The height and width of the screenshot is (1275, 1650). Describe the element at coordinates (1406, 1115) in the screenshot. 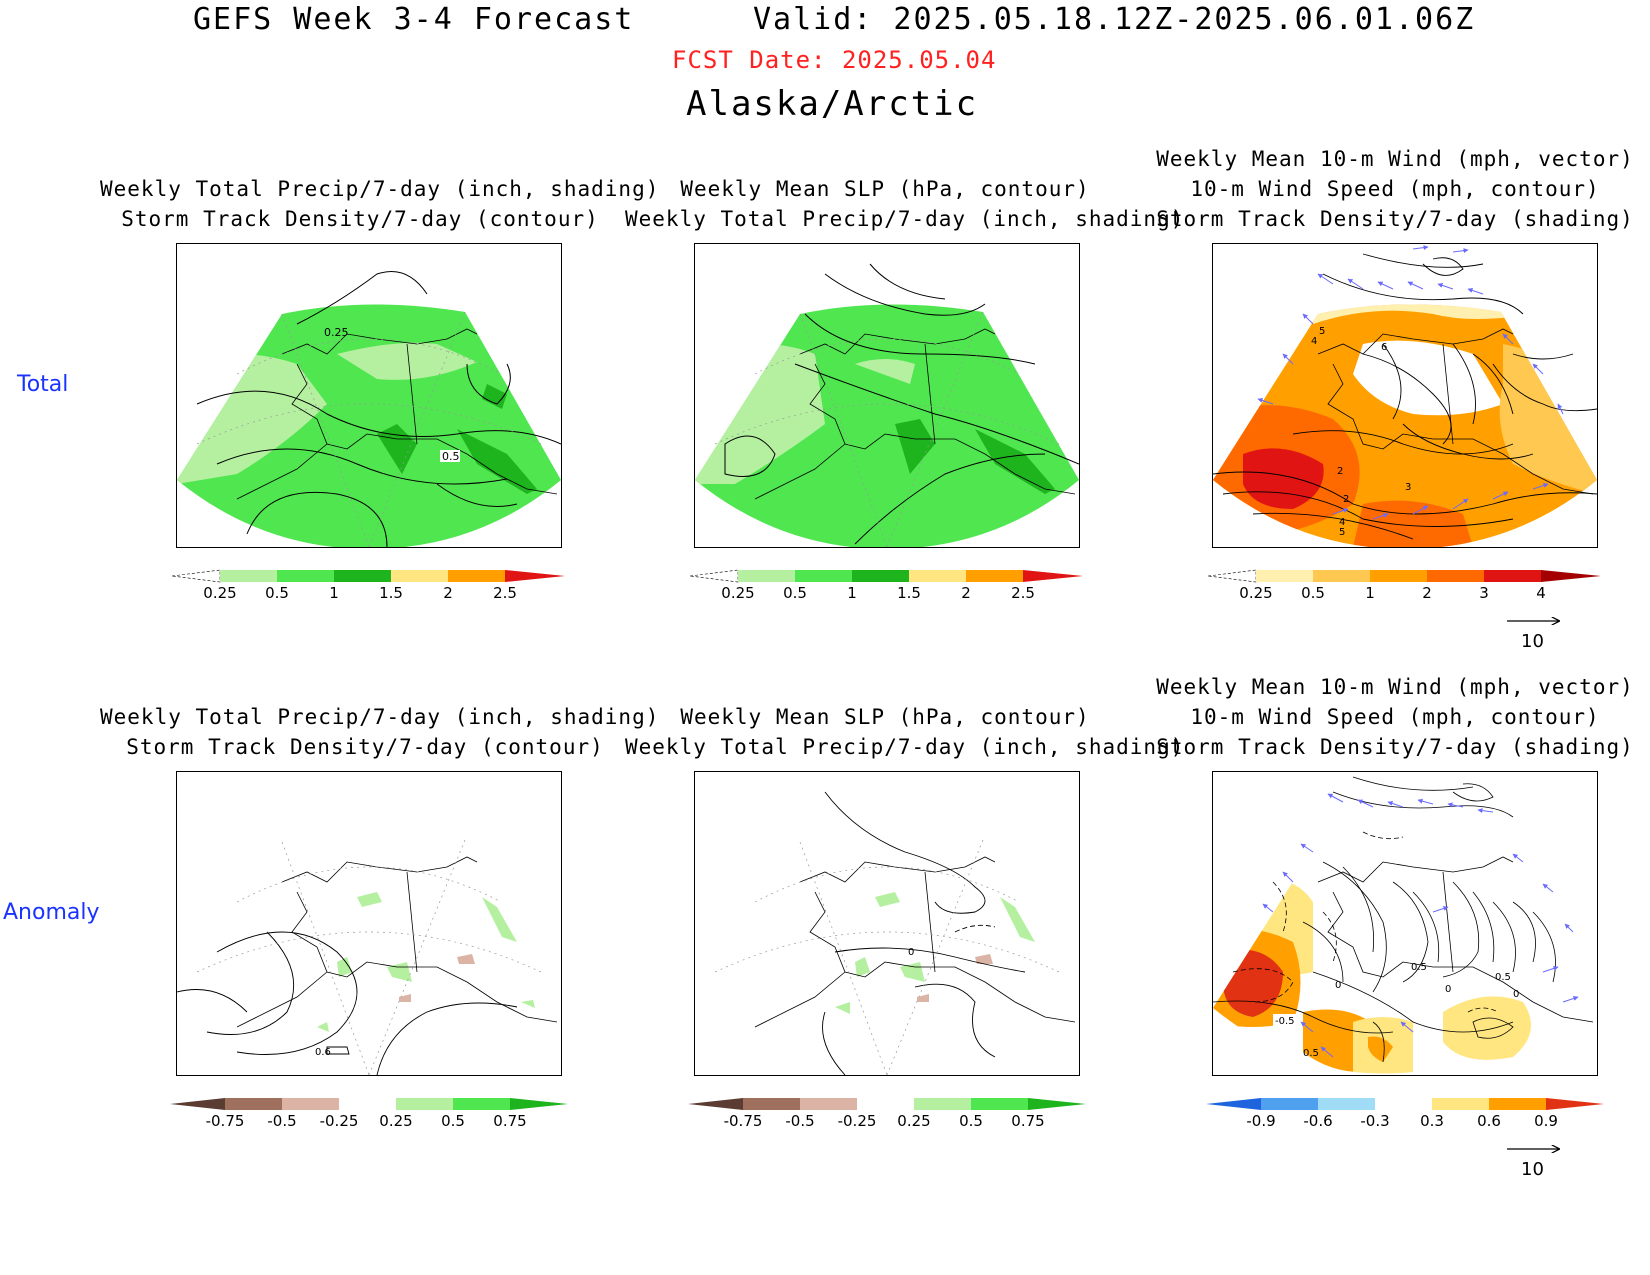

I see `colorbar-storm-anom: -0.9 -0.6 -0.3 0.3 0.6 0.9` at that location.